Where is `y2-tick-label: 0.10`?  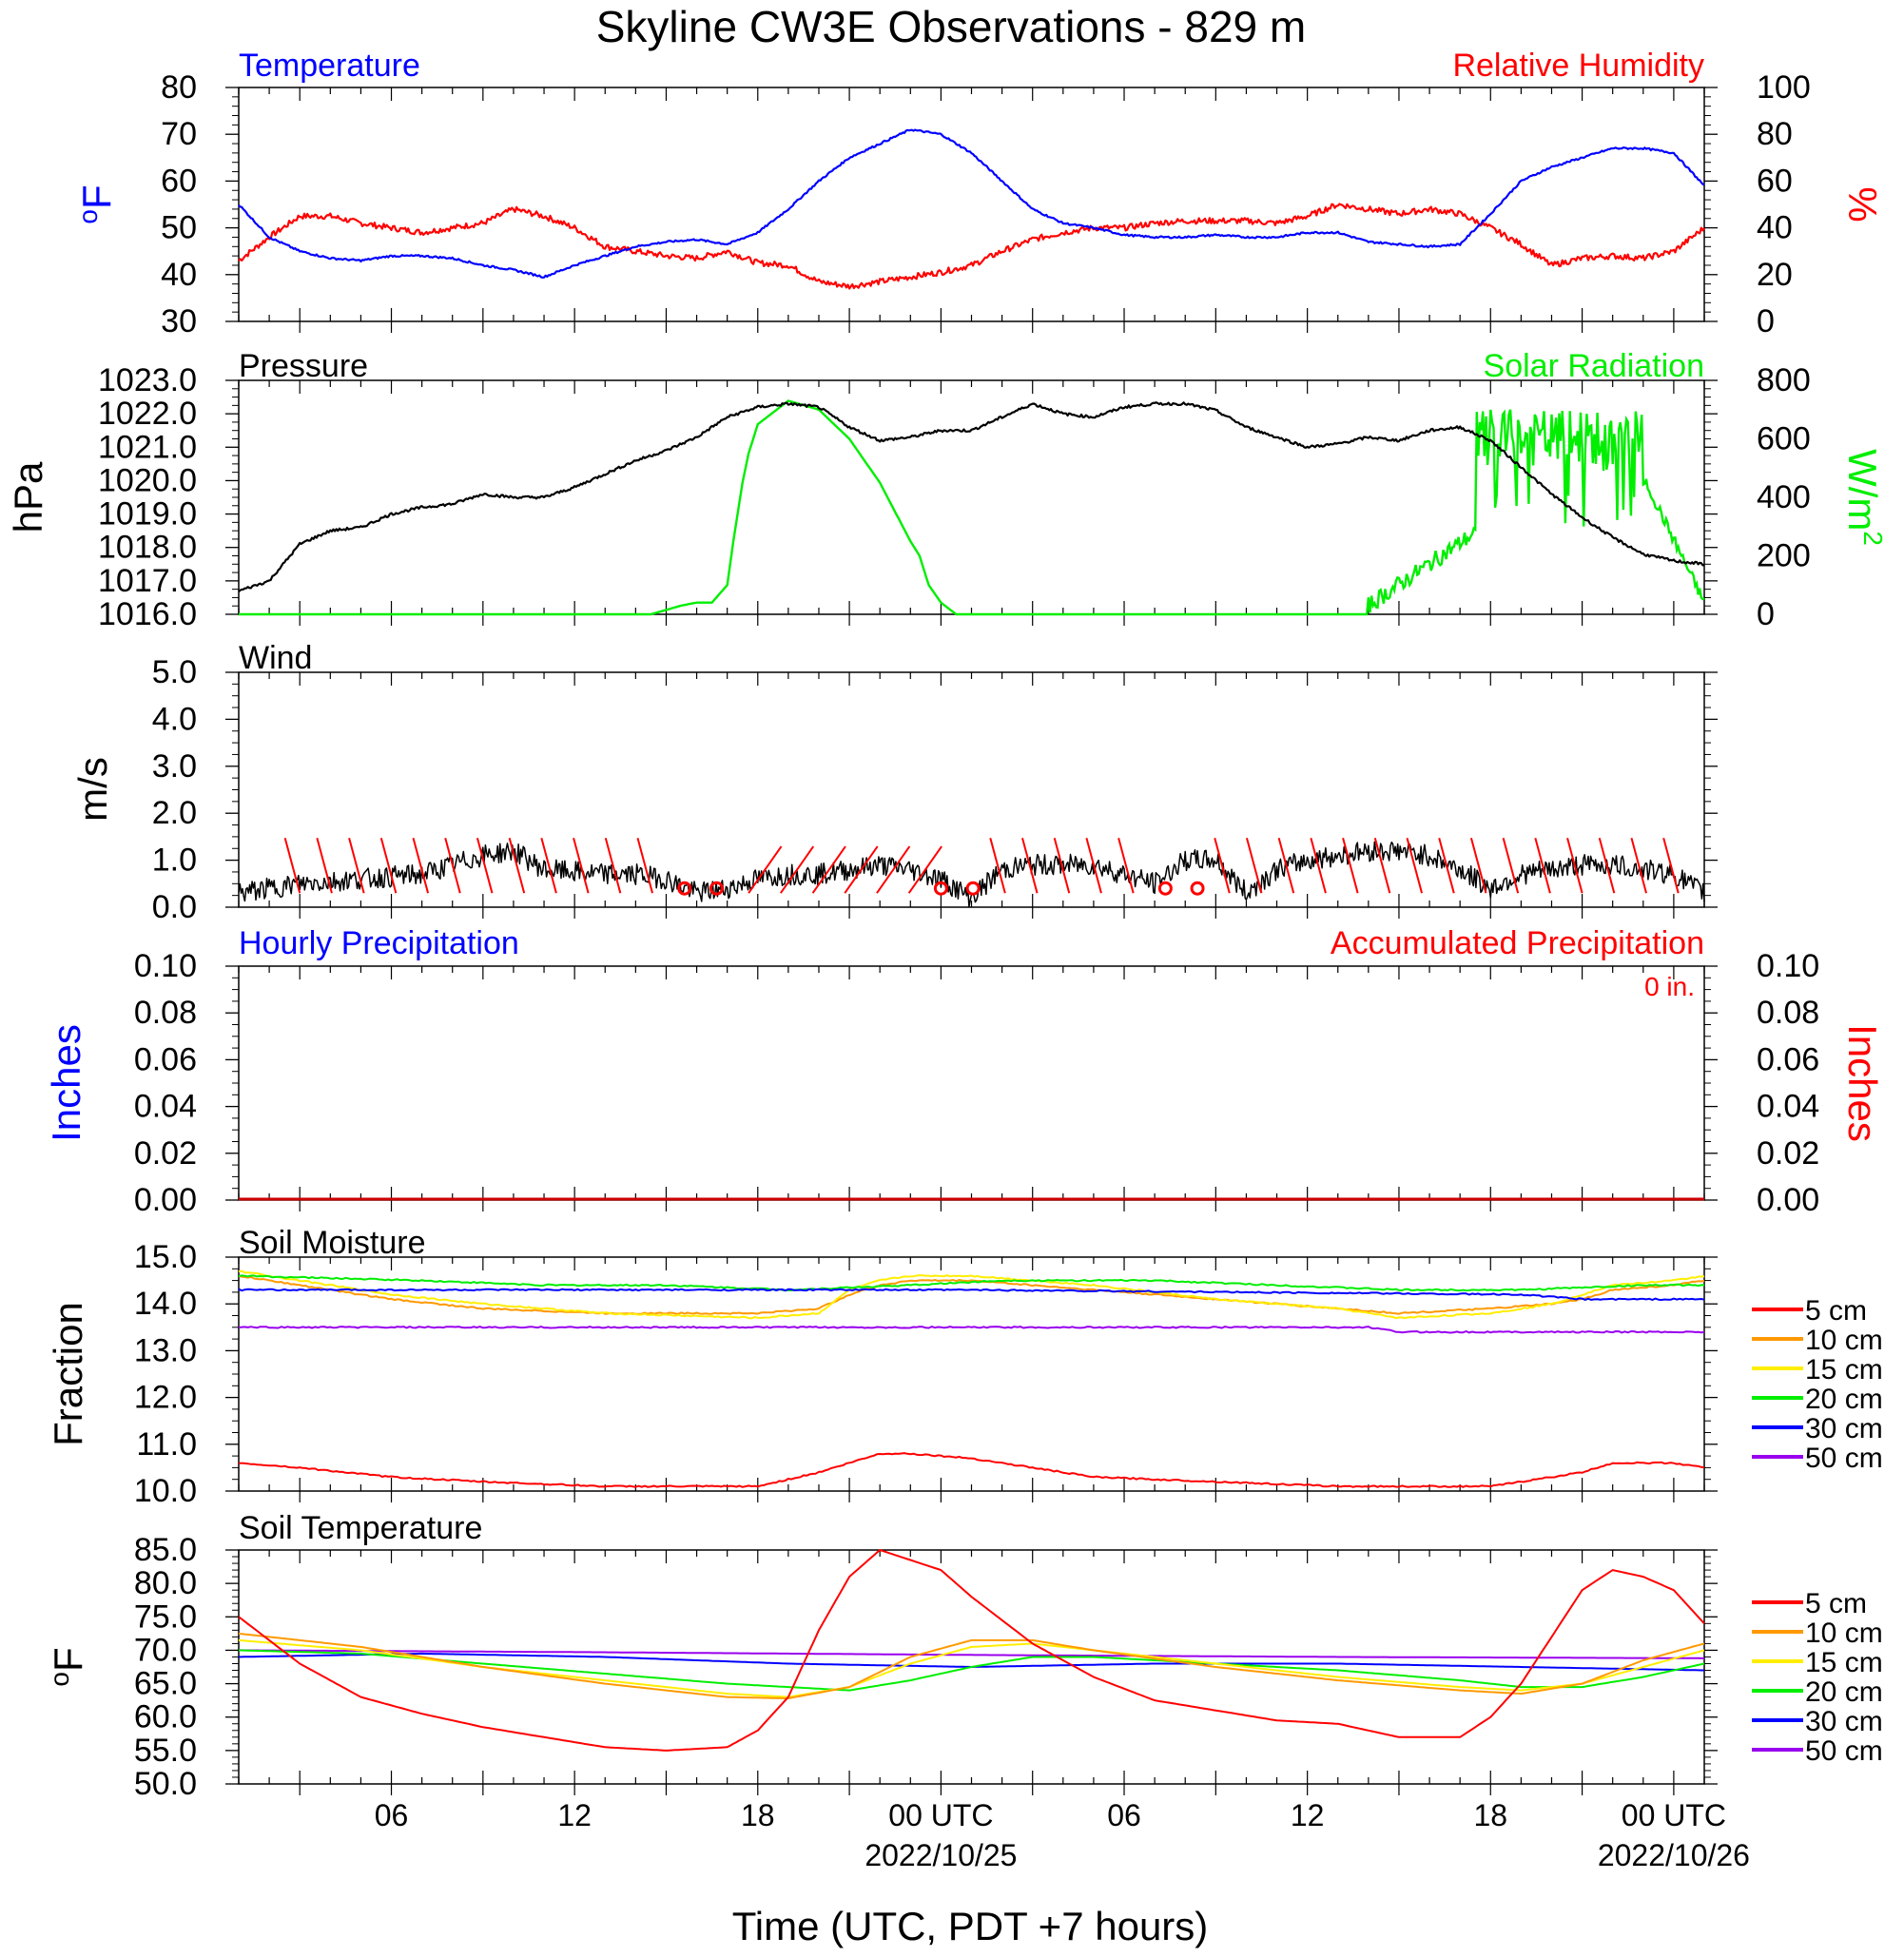 y2-tick-label: 0.10 is located at coordinates (1788, 966).